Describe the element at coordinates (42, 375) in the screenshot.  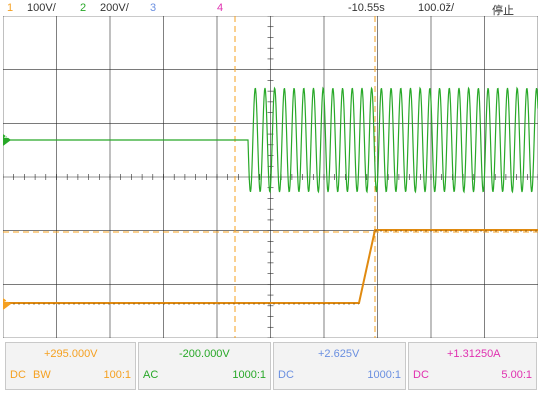
I see `ch1-bw-limit: BW` at that location.